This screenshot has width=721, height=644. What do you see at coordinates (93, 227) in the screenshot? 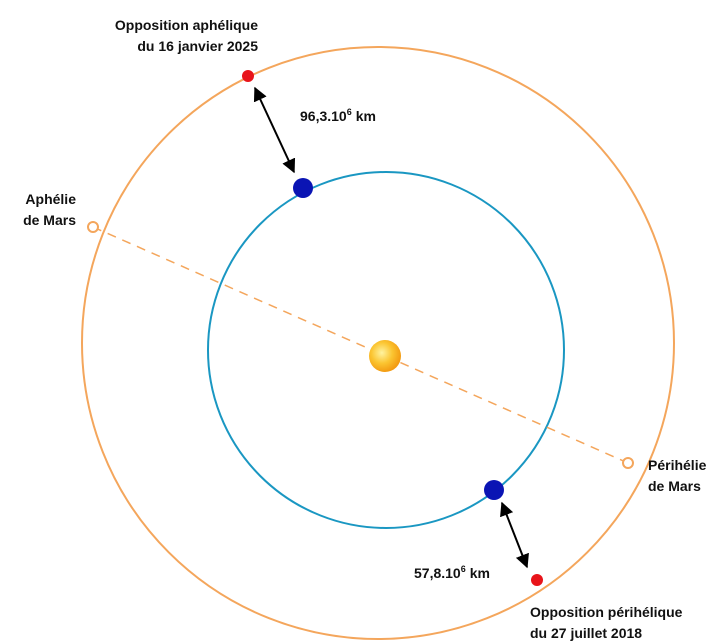
I see `aphelion-point` at bounding box center [93, 227].